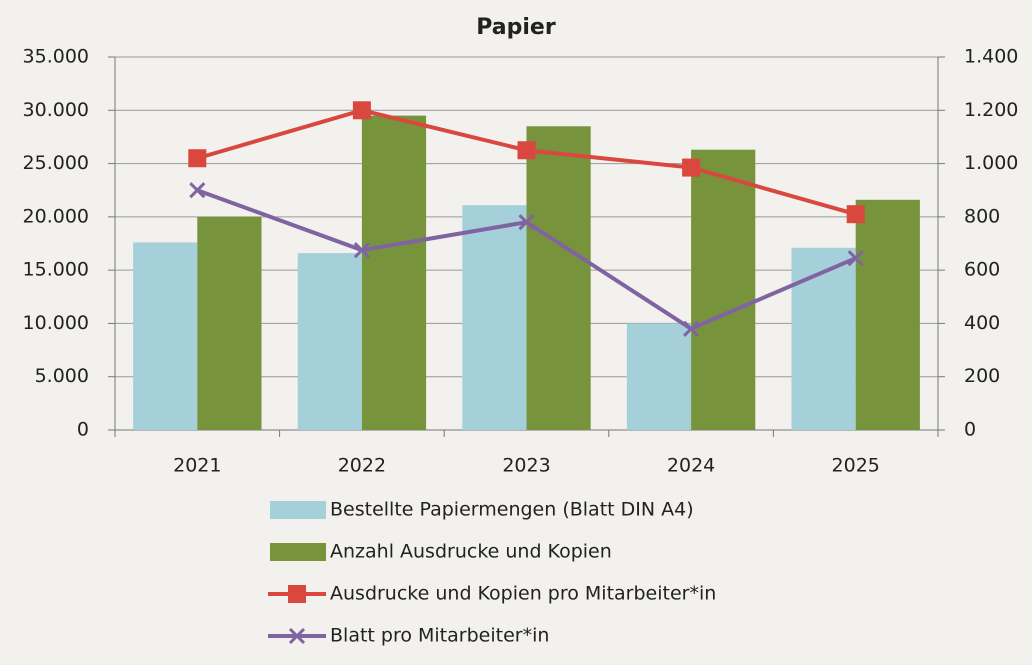  I want to click on x-tick-label: 2024, so click(691, 466).